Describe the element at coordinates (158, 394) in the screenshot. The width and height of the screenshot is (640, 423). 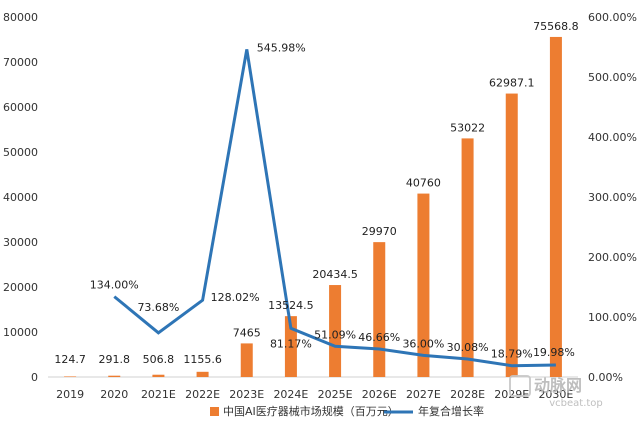
I see `x-axis-tick-label: 2021E` at that location.